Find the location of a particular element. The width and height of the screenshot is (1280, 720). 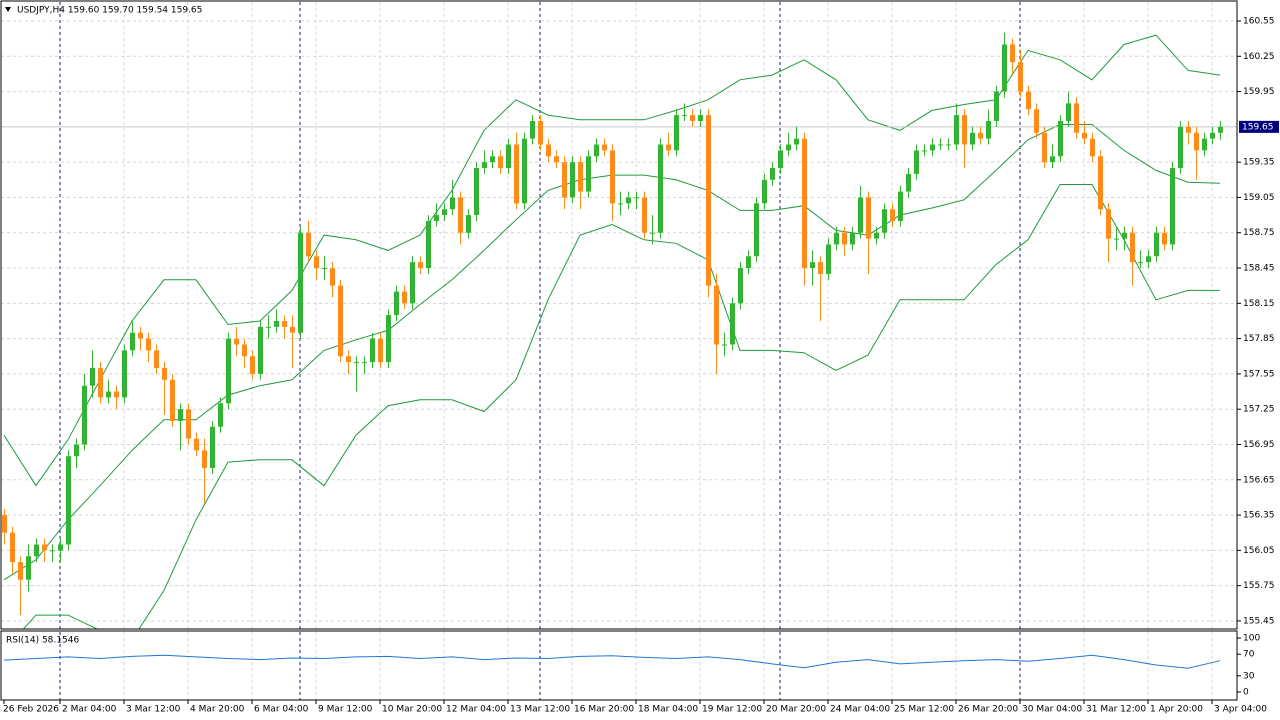

x-tick-label: 31 Mar 12:00 is located at coordinates (1116, 710).